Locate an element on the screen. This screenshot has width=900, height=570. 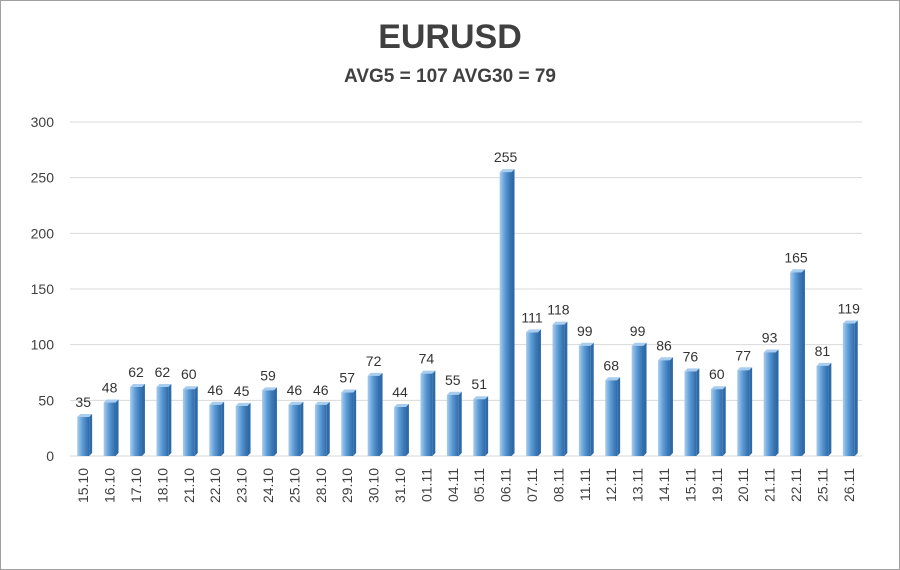
y-tick-label: 100 is located at coordinates (43, 345).